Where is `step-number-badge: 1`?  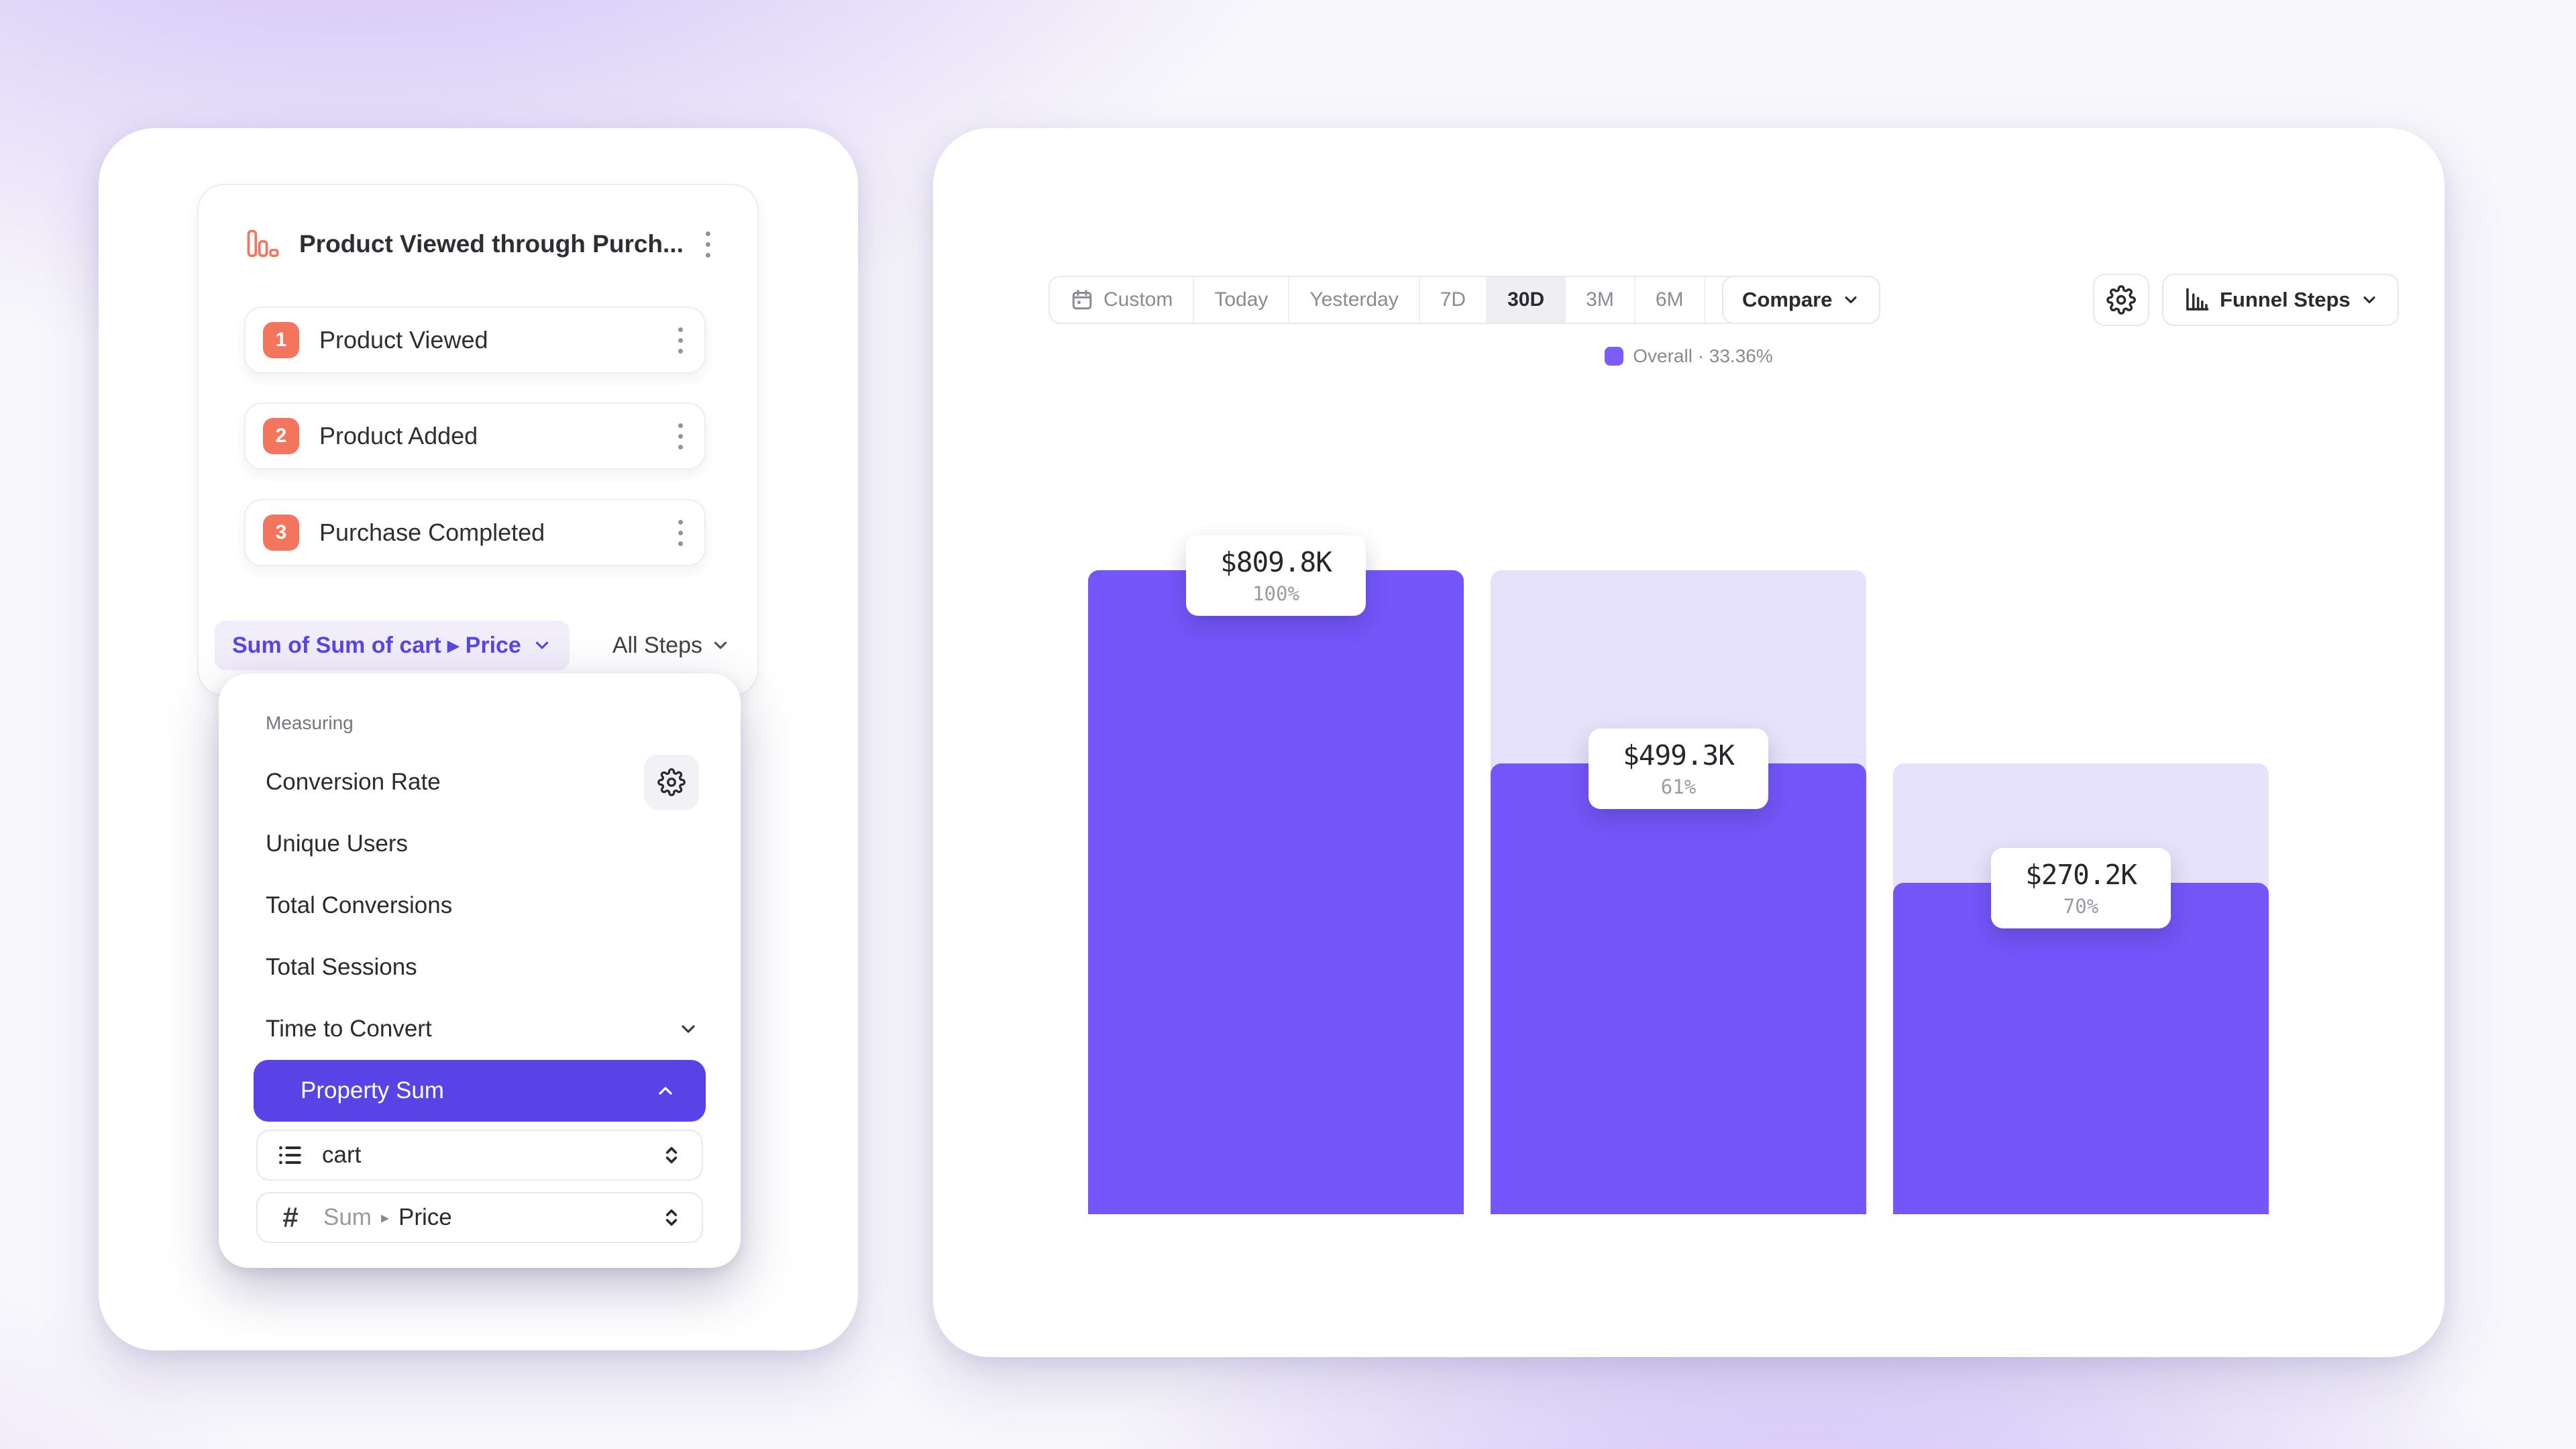 step-number-badge: 1 is located at coordinates (281, 340).